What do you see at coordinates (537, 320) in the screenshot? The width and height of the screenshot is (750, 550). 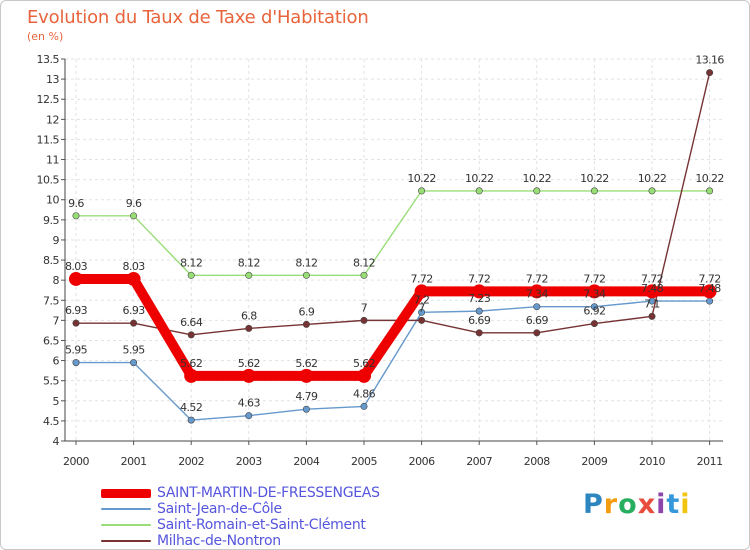 I see `data-label: 6.69` at bounding box center [537, 320].